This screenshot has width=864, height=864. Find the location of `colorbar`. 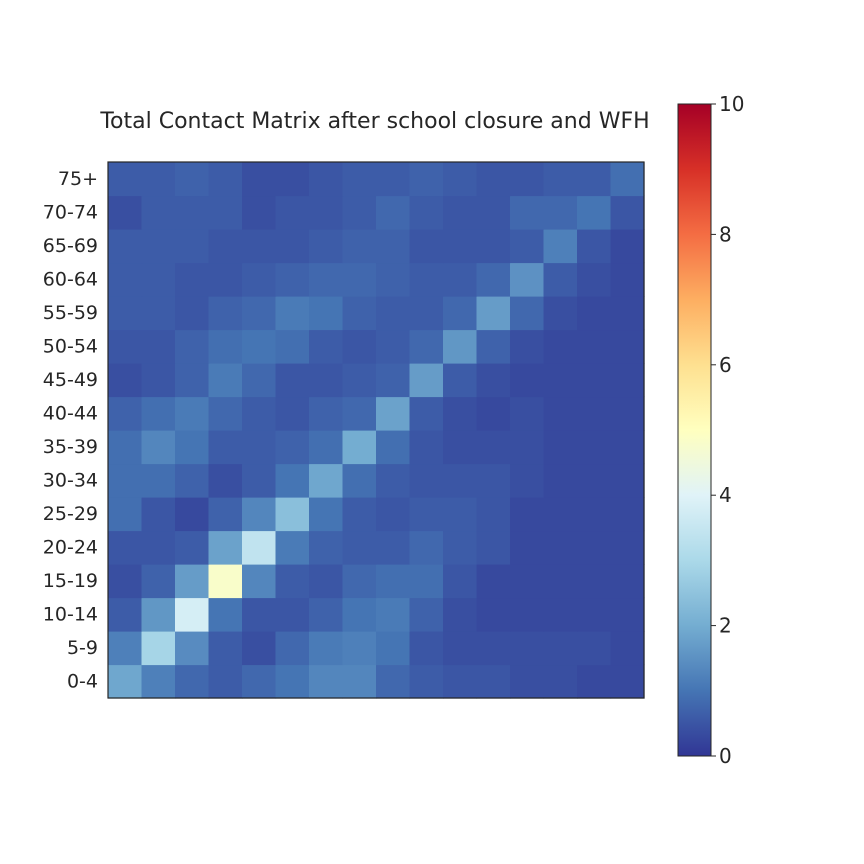

colorbar is located at coordinates (694, 430).